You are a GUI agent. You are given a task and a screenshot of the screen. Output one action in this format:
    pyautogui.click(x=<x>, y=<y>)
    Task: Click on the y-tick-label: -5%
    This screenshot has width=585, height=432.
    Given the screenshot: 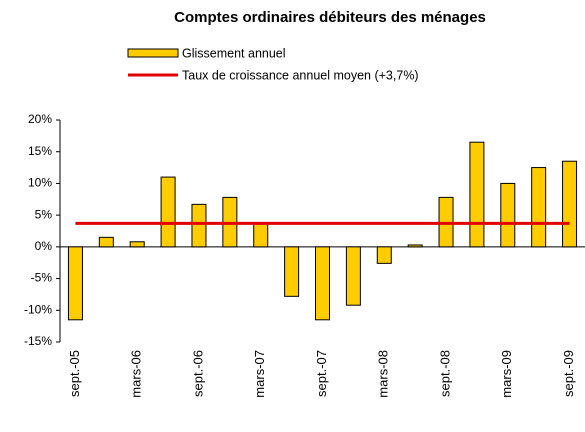 What is the action you would take?
    pyautogui.click(x=42, y=278)
    